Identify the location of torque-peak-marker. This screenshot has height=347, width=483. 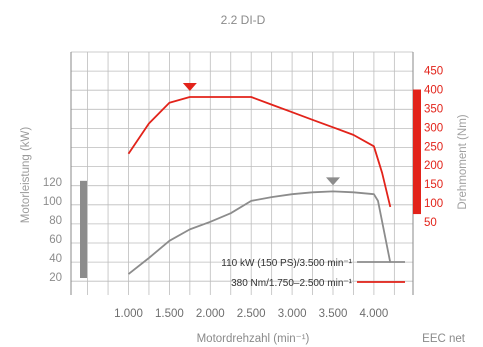
(189, 87).